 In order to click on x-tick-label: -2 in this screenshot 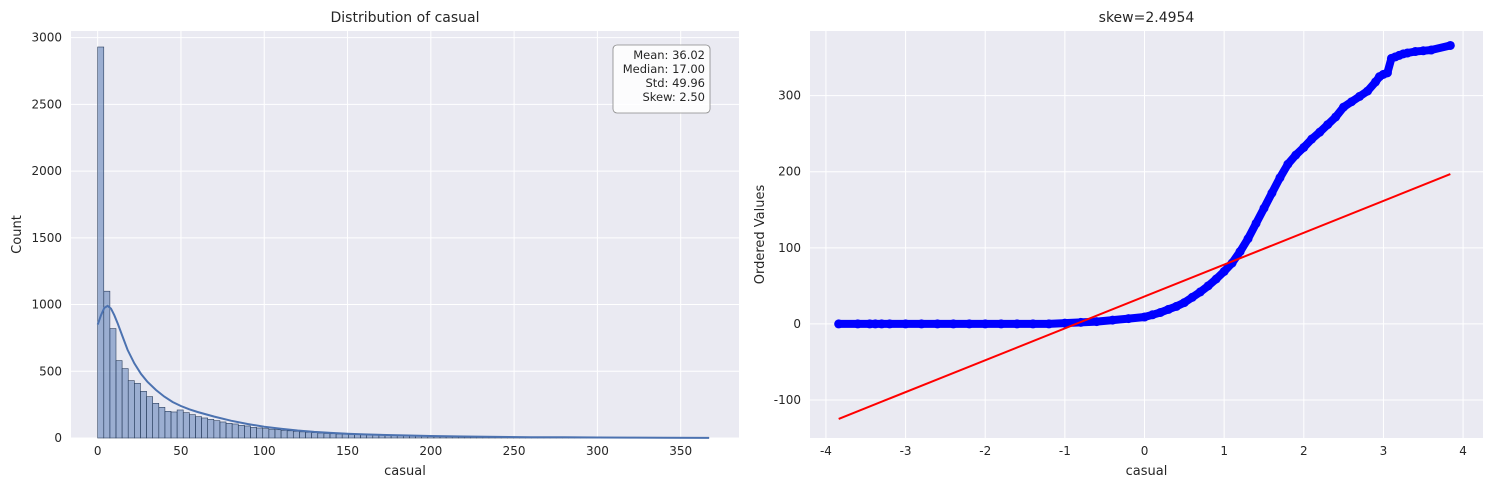, I will do `click(985, 451)`.